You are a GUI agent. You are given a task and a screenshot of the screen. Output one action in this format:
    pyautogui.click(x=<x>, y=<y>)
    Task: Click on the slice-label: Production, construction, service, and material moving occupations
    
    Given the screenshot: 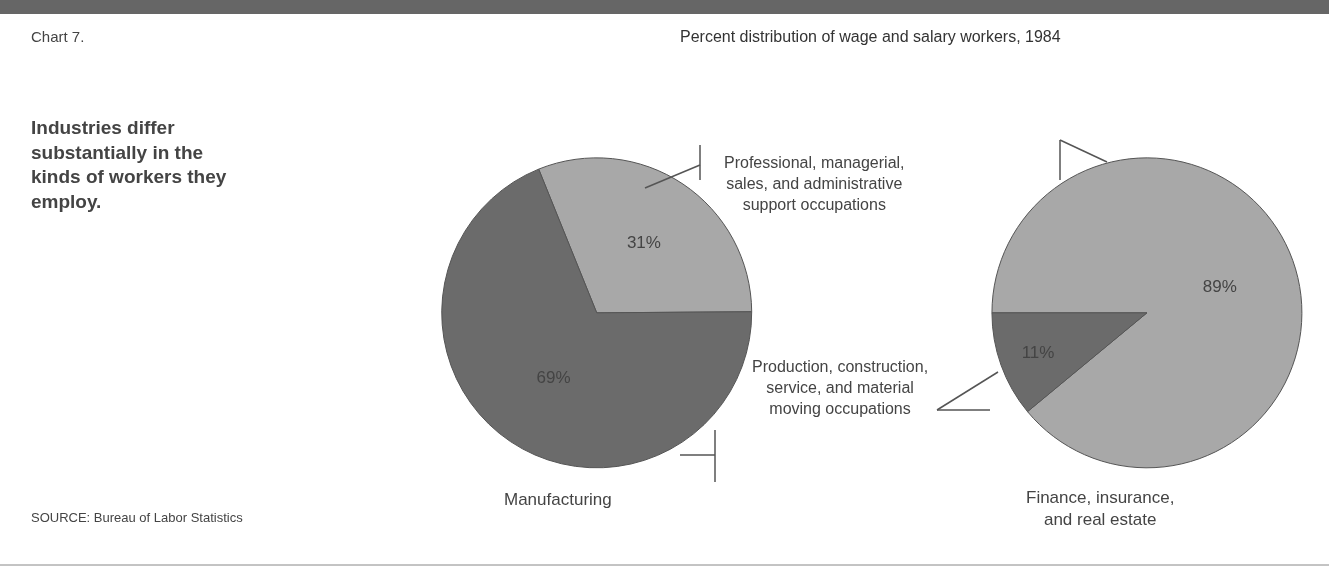 What is the action you would take?
    pyautogui.click(x=840, y=387)
    